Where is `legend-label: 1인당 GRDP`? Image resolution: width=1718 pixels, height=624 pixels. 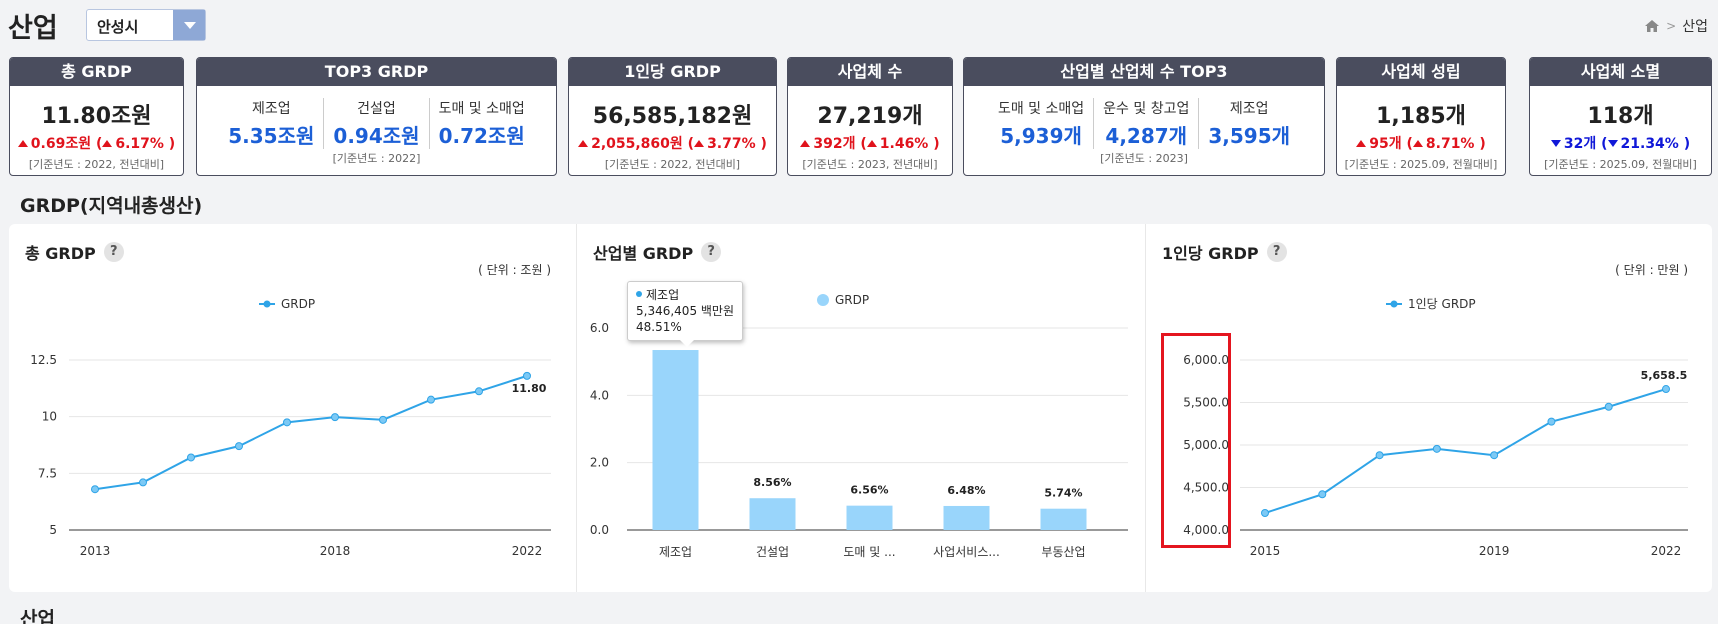
legend-label: 1인당 GRDP is located at coordinates (1442, 304).